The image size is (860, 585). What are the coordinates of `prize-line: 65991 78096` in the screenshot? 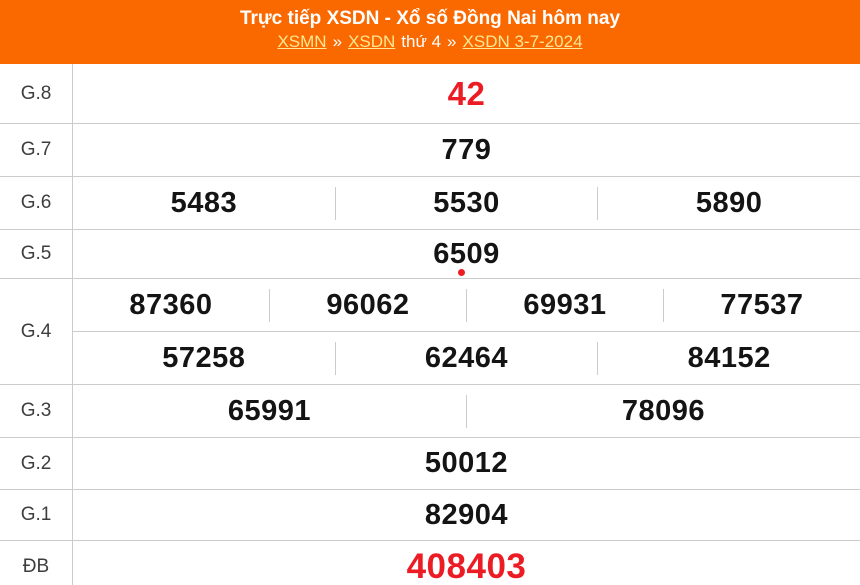 It's located at (466, 411).